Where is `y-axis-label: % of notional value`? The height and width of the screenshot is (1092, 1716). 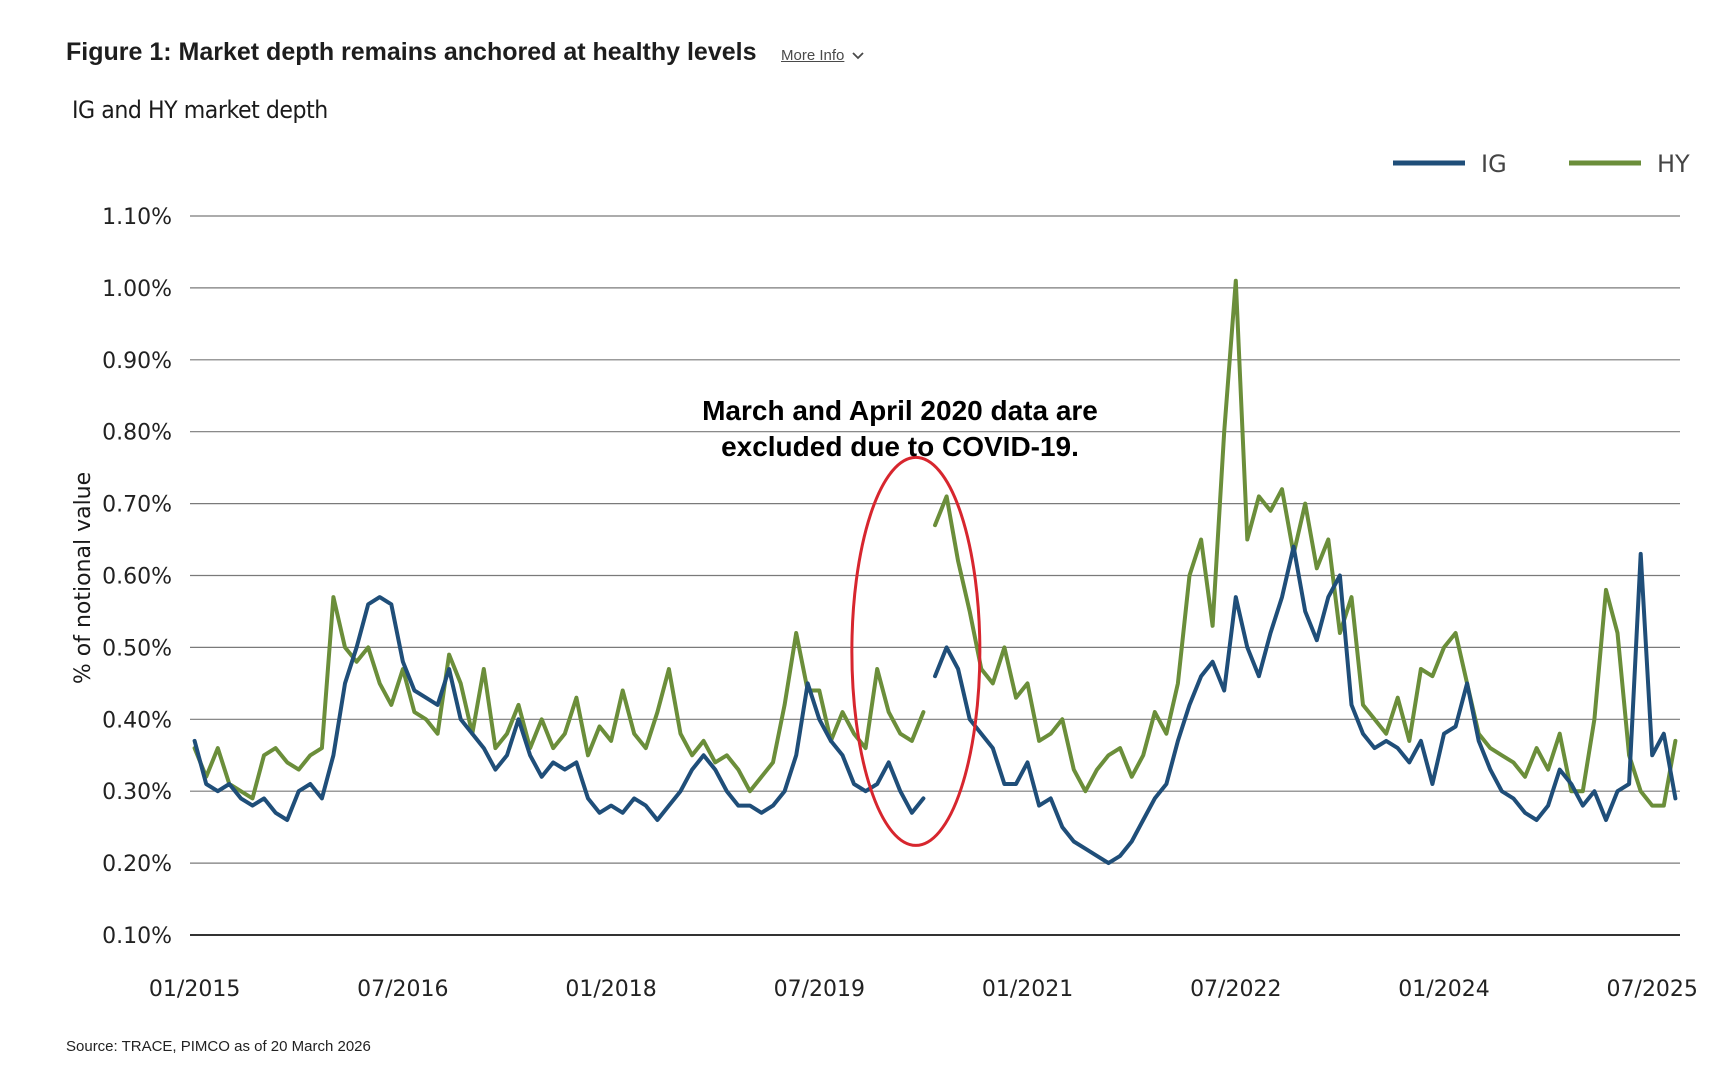 y-axis-label: % of notional value is located at coordinates (83, 578).